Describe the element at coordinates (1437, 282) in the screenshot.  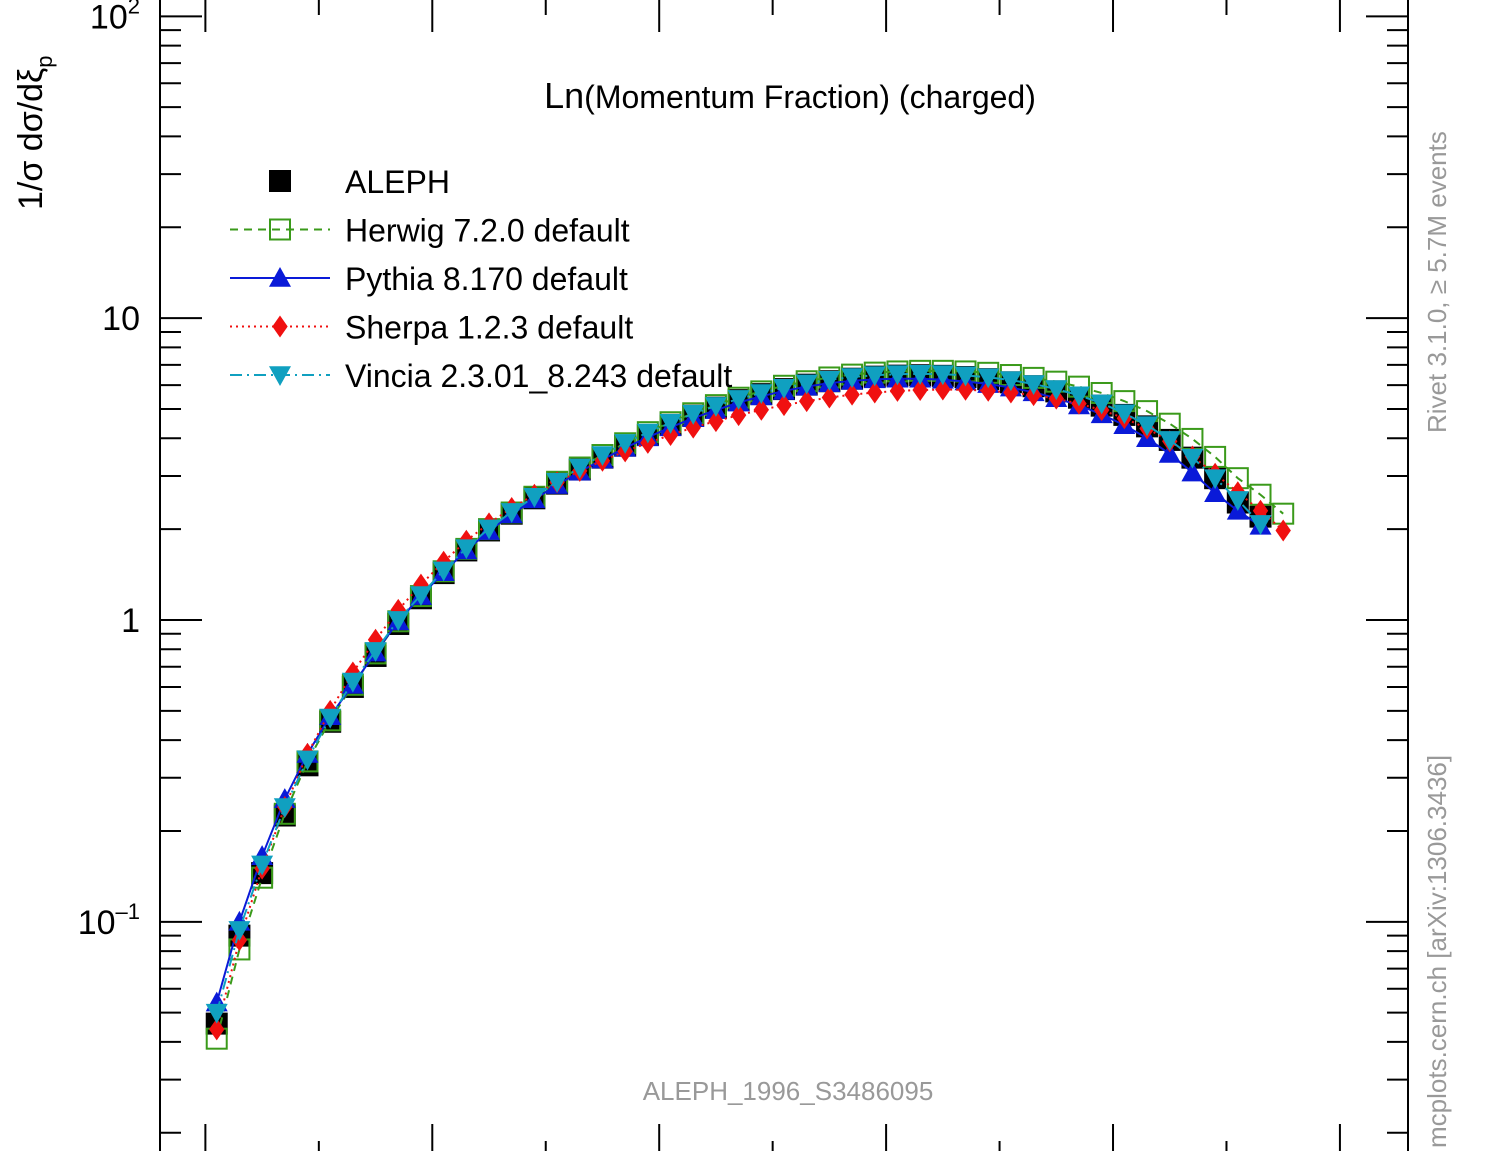
I see `rivet-version-text: Rivet 3.1.0, ≥ 5.7M events` at that location.